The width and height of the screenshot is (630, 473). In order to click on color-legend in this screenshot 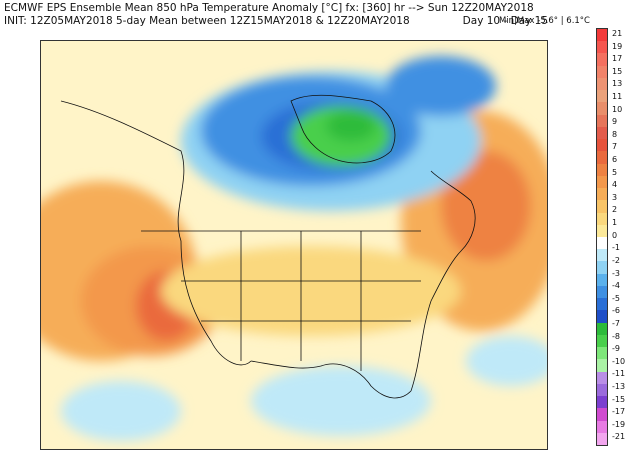, I will do `click(602, 237)`.